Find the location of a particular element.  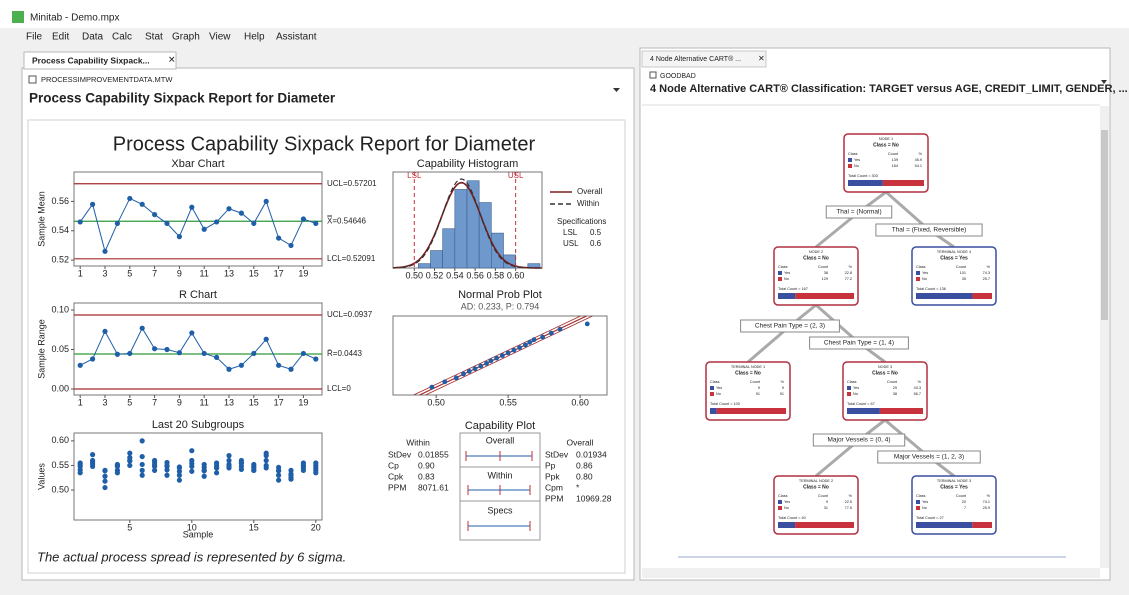

node-class: Class = Yes is located at coordinates (954, 487).